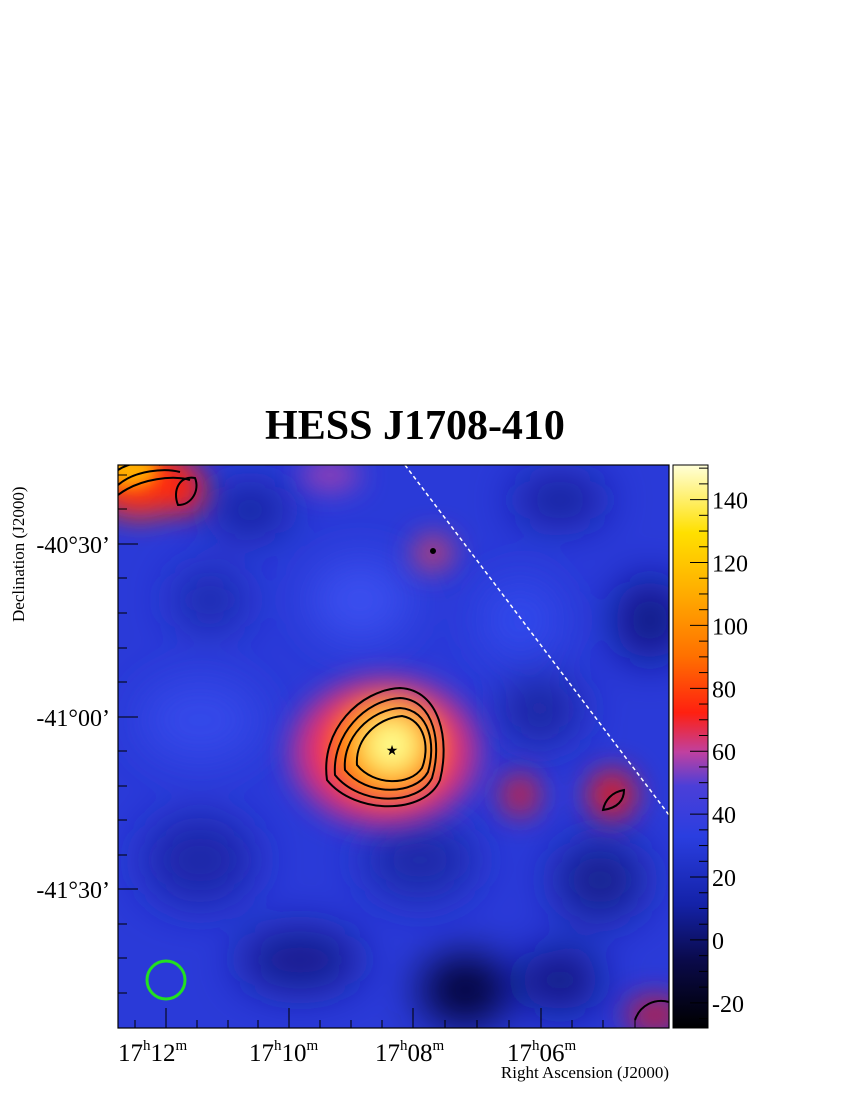 This screenshot has width=850, height=1100. I want to click on colorbar, so click(690, 746).